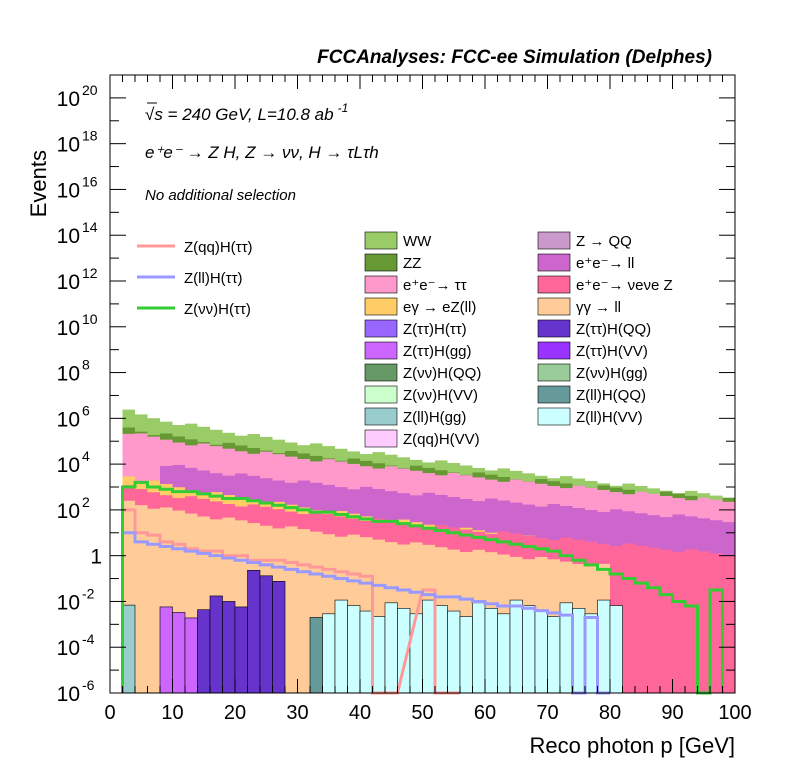  Describe the element at coordinates (514, 57) in the screenshot. I see `header-title: FCCAnalyses: FCC-ee Simulation (Delphes)` at that location.